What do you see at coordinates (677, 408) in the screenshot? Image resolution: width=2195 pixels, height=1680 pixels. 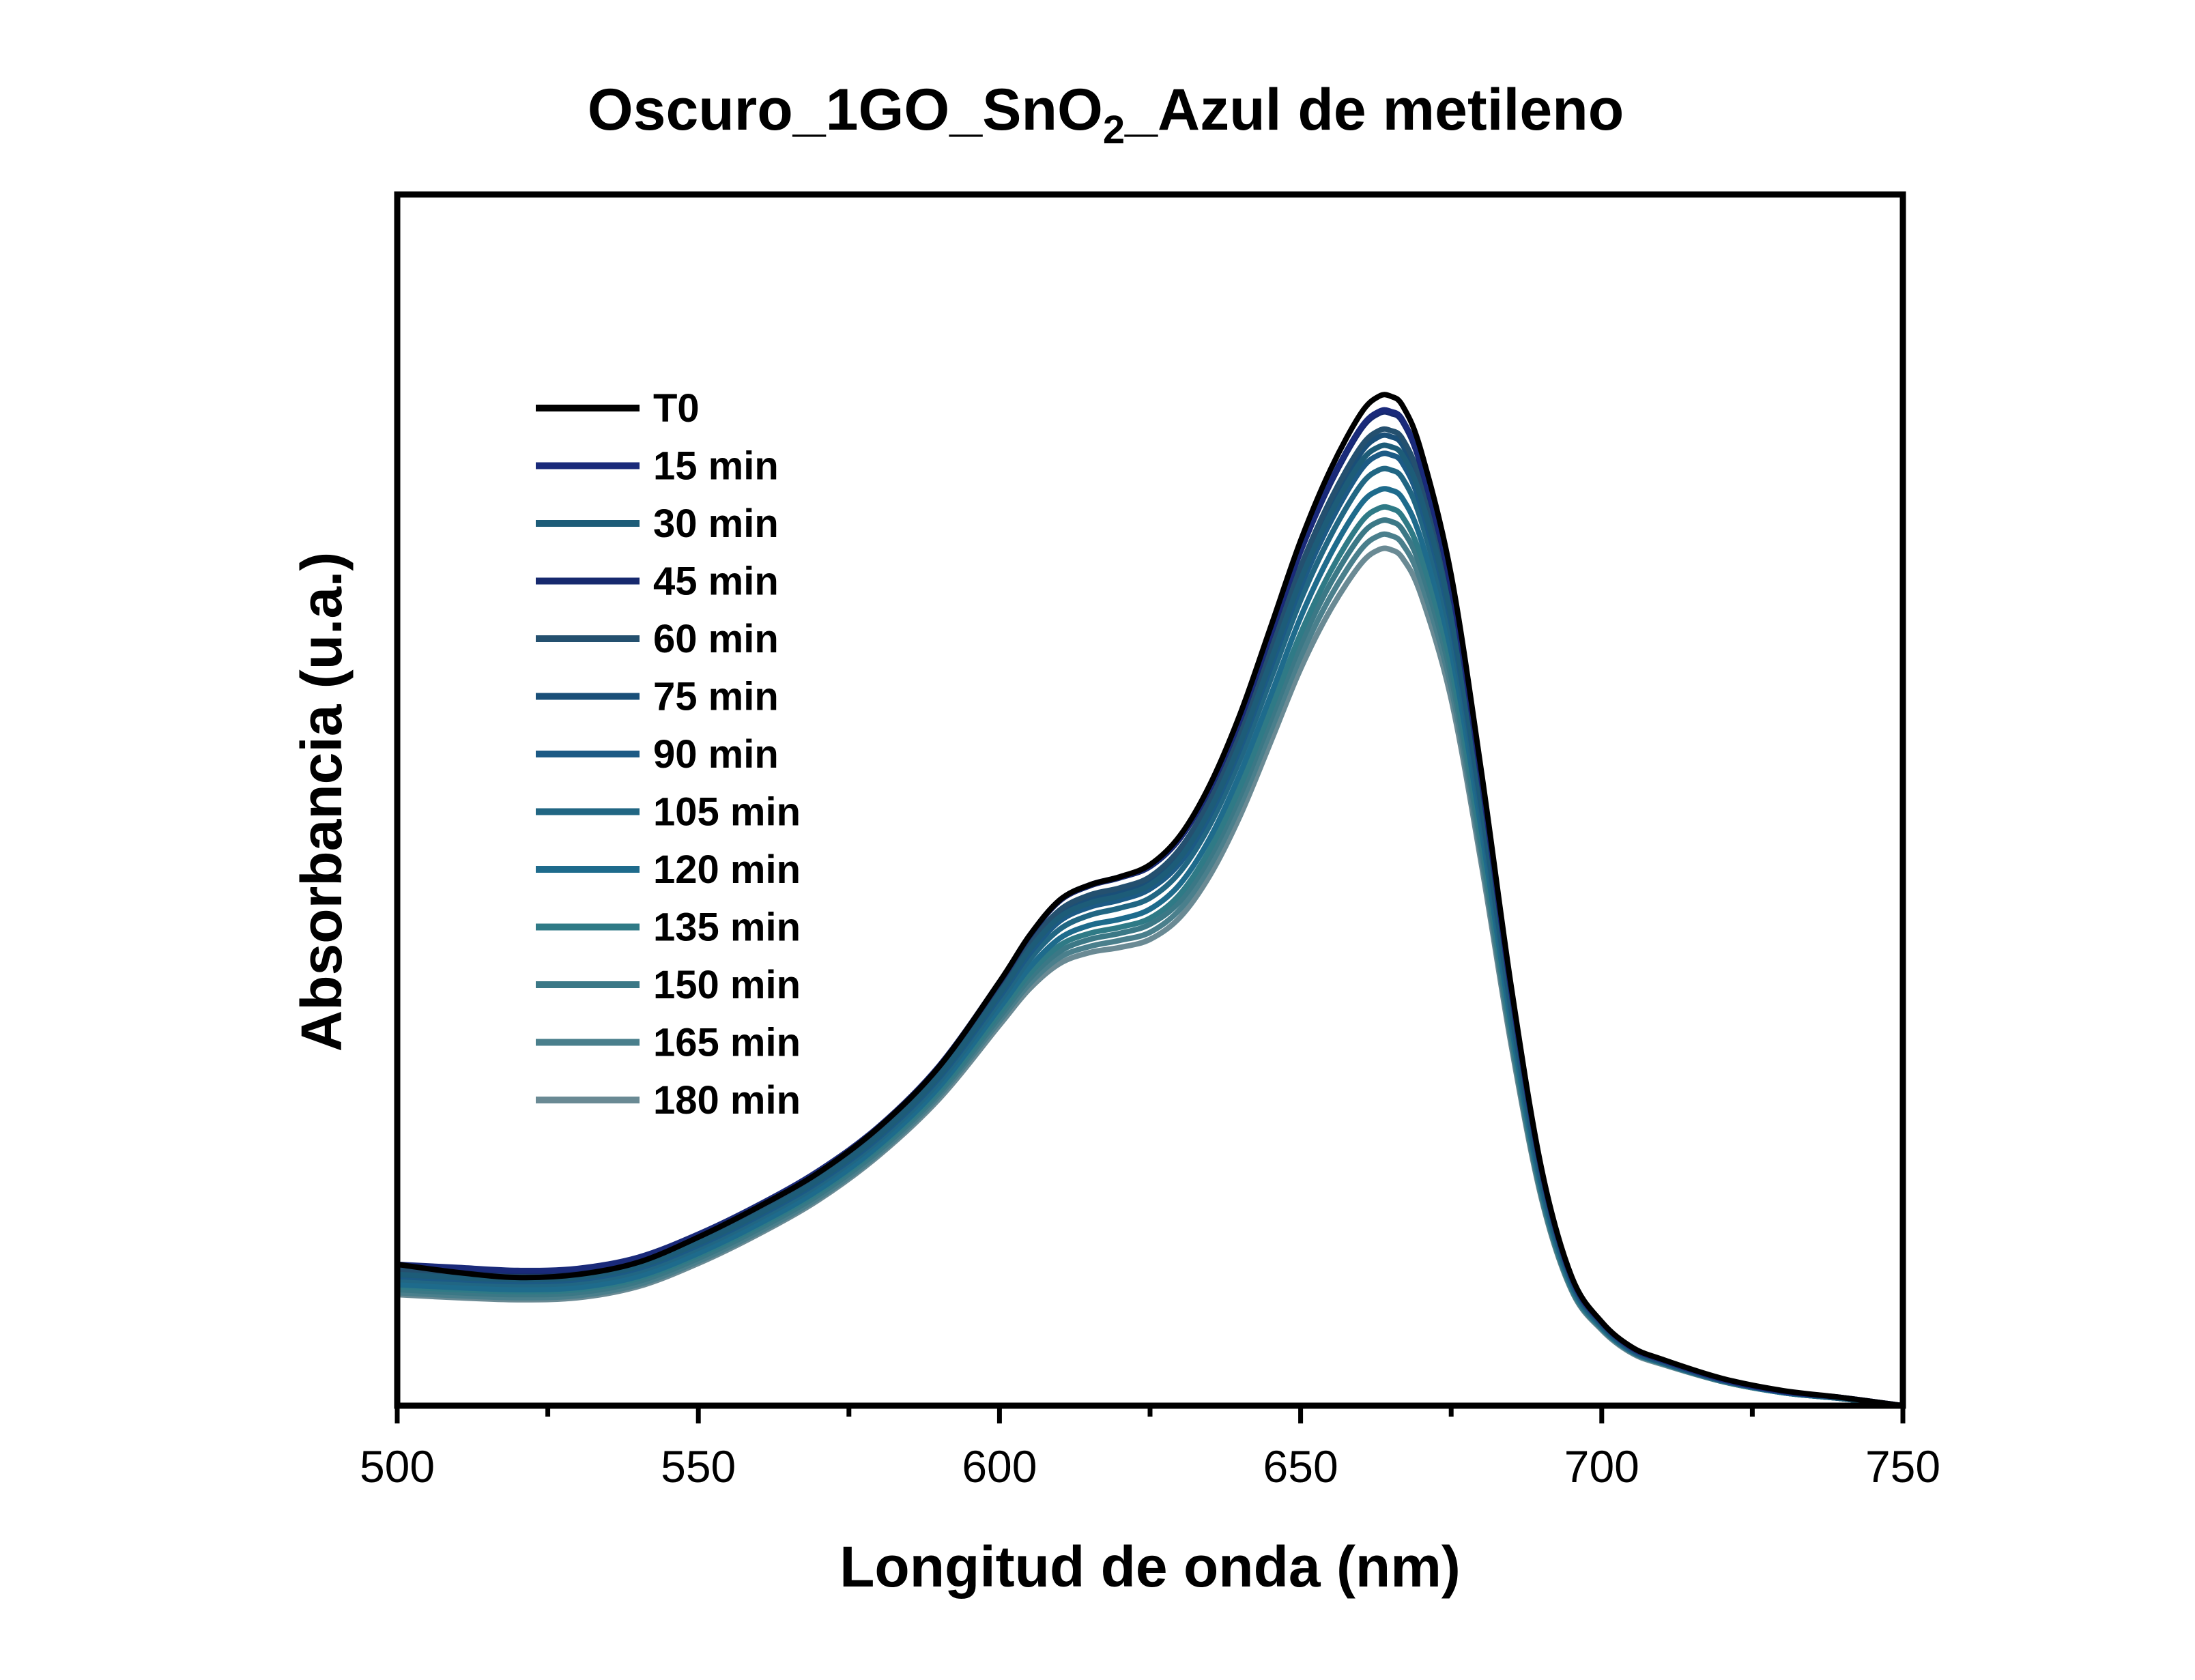 I see `legend-label: T0` at bounding box center [677, 408].